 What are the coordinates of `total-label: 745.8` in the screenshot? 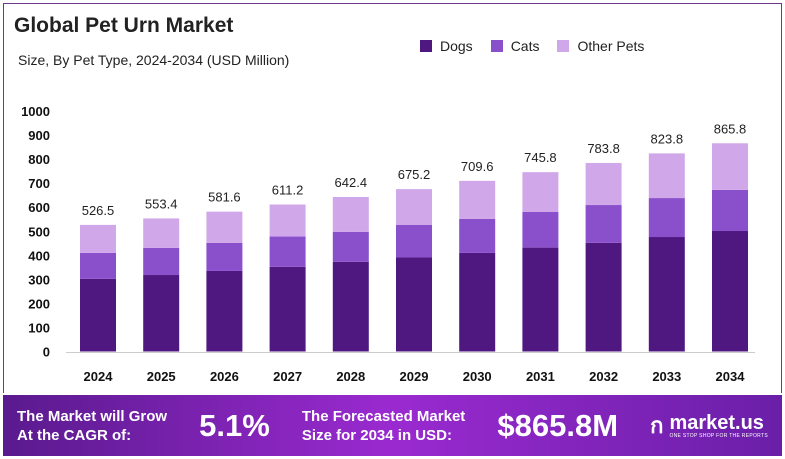 It's located at (540, 157).